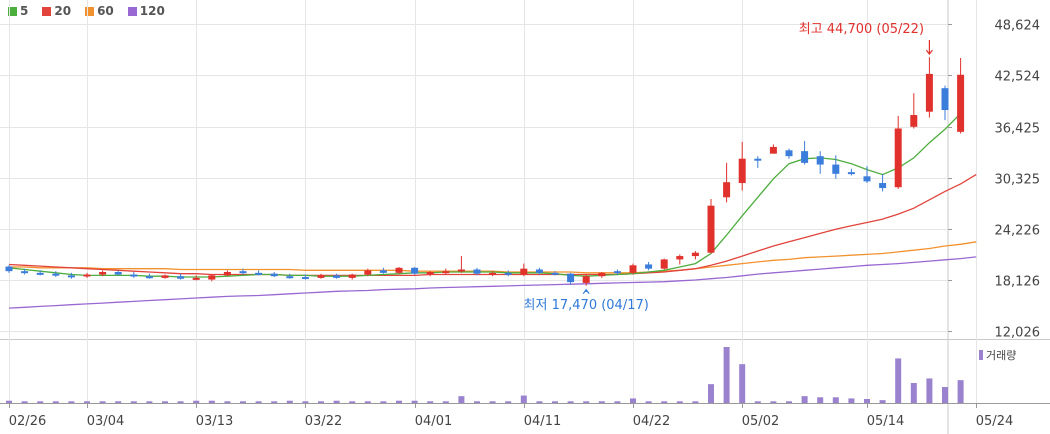 The height and width of the screenshot is (434, 1050). What do you see at coordinates (994, 421) in the screenshot?
I see `date-tick-label: 05/24` at bounding box center [994, 421].